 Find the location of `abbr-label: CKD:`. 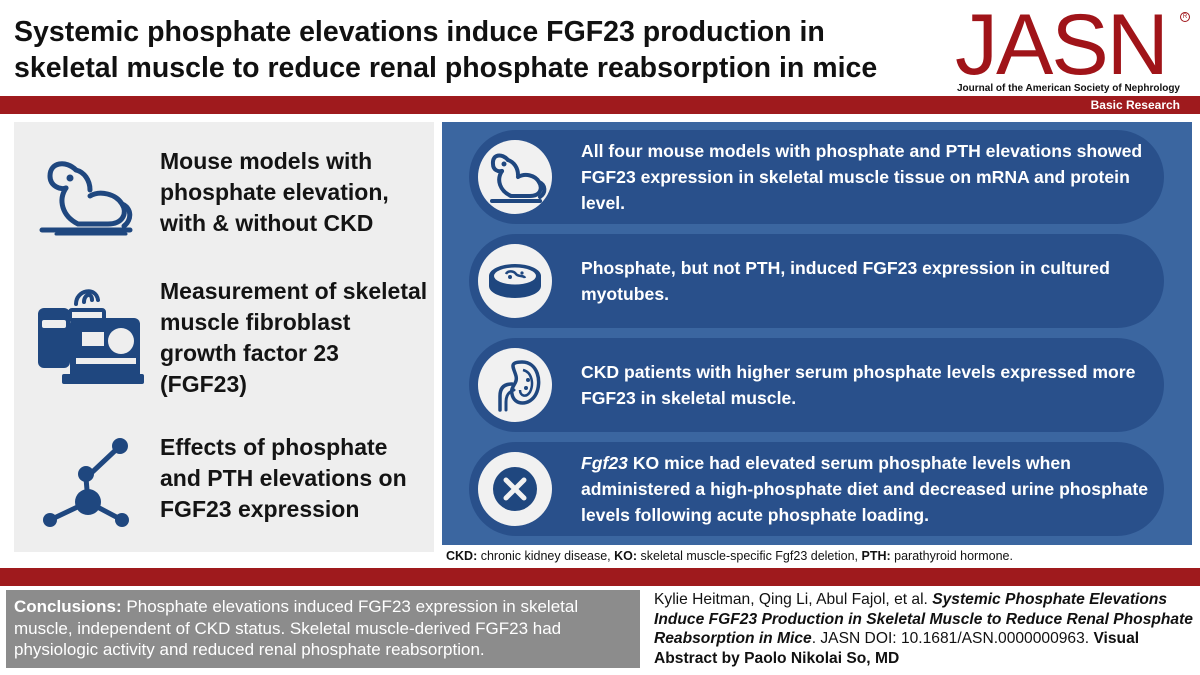

abbr-label: CKD: is located at coordinates (462, 556).